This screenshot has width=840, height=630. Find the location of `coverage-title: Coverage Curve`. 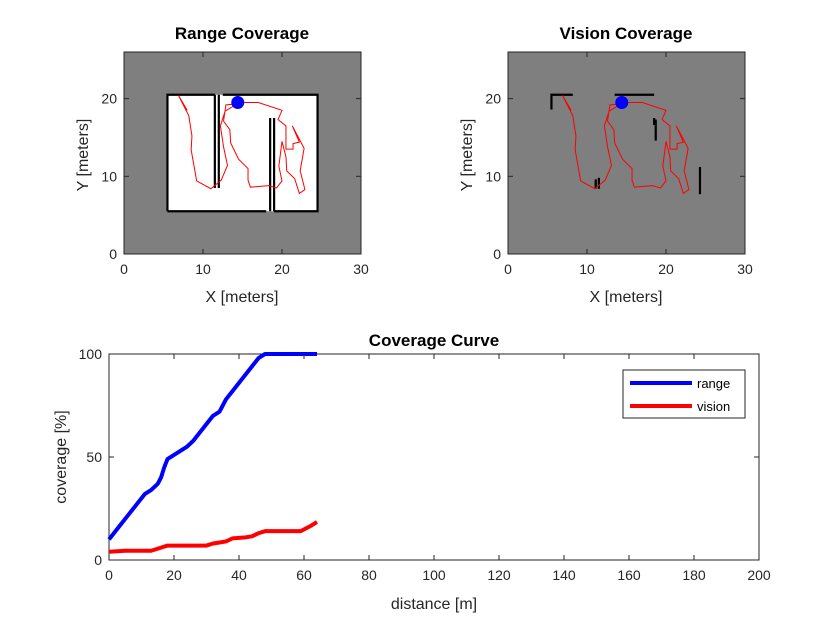

coverage-title: Coverage Curve is located at coordinates (434, 340).